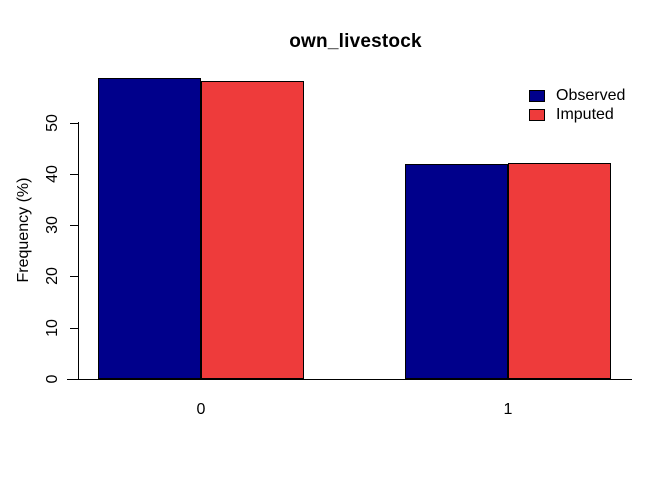 Image resolution: width=672 pixels, height=480 pixels. Describe the element at coordinates (201, 409) in the screenshot. I see `x-category-label: 0` at that location.